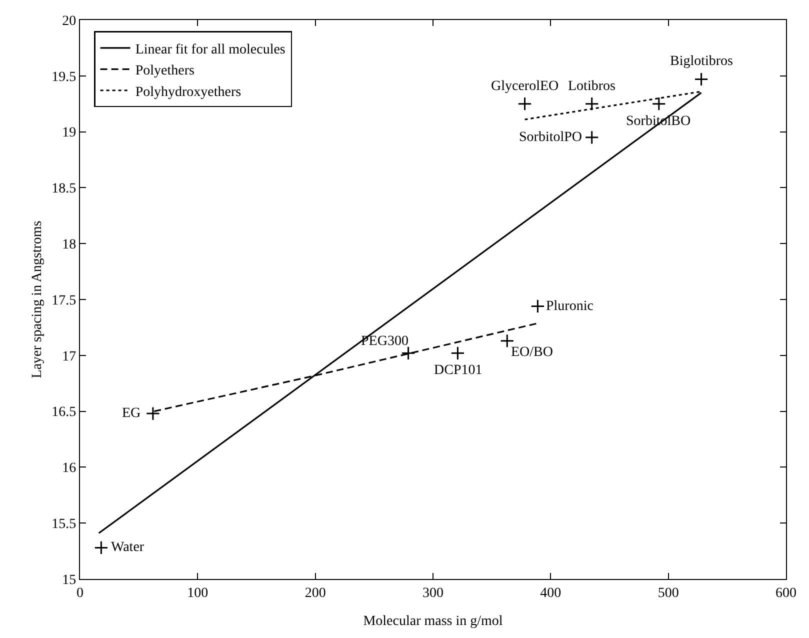  I want to click on y-tick-label: 17, so click(69, 356).